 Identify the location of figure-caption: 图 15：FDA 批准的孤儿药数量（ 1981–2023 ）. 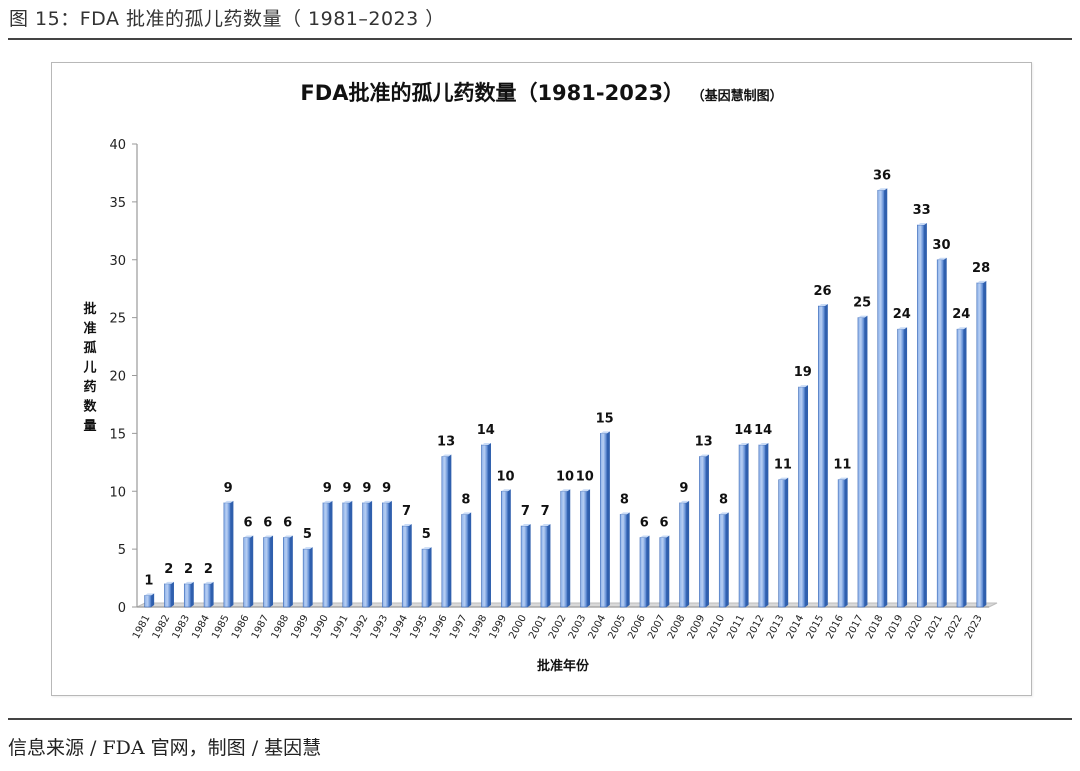
(227, 19).